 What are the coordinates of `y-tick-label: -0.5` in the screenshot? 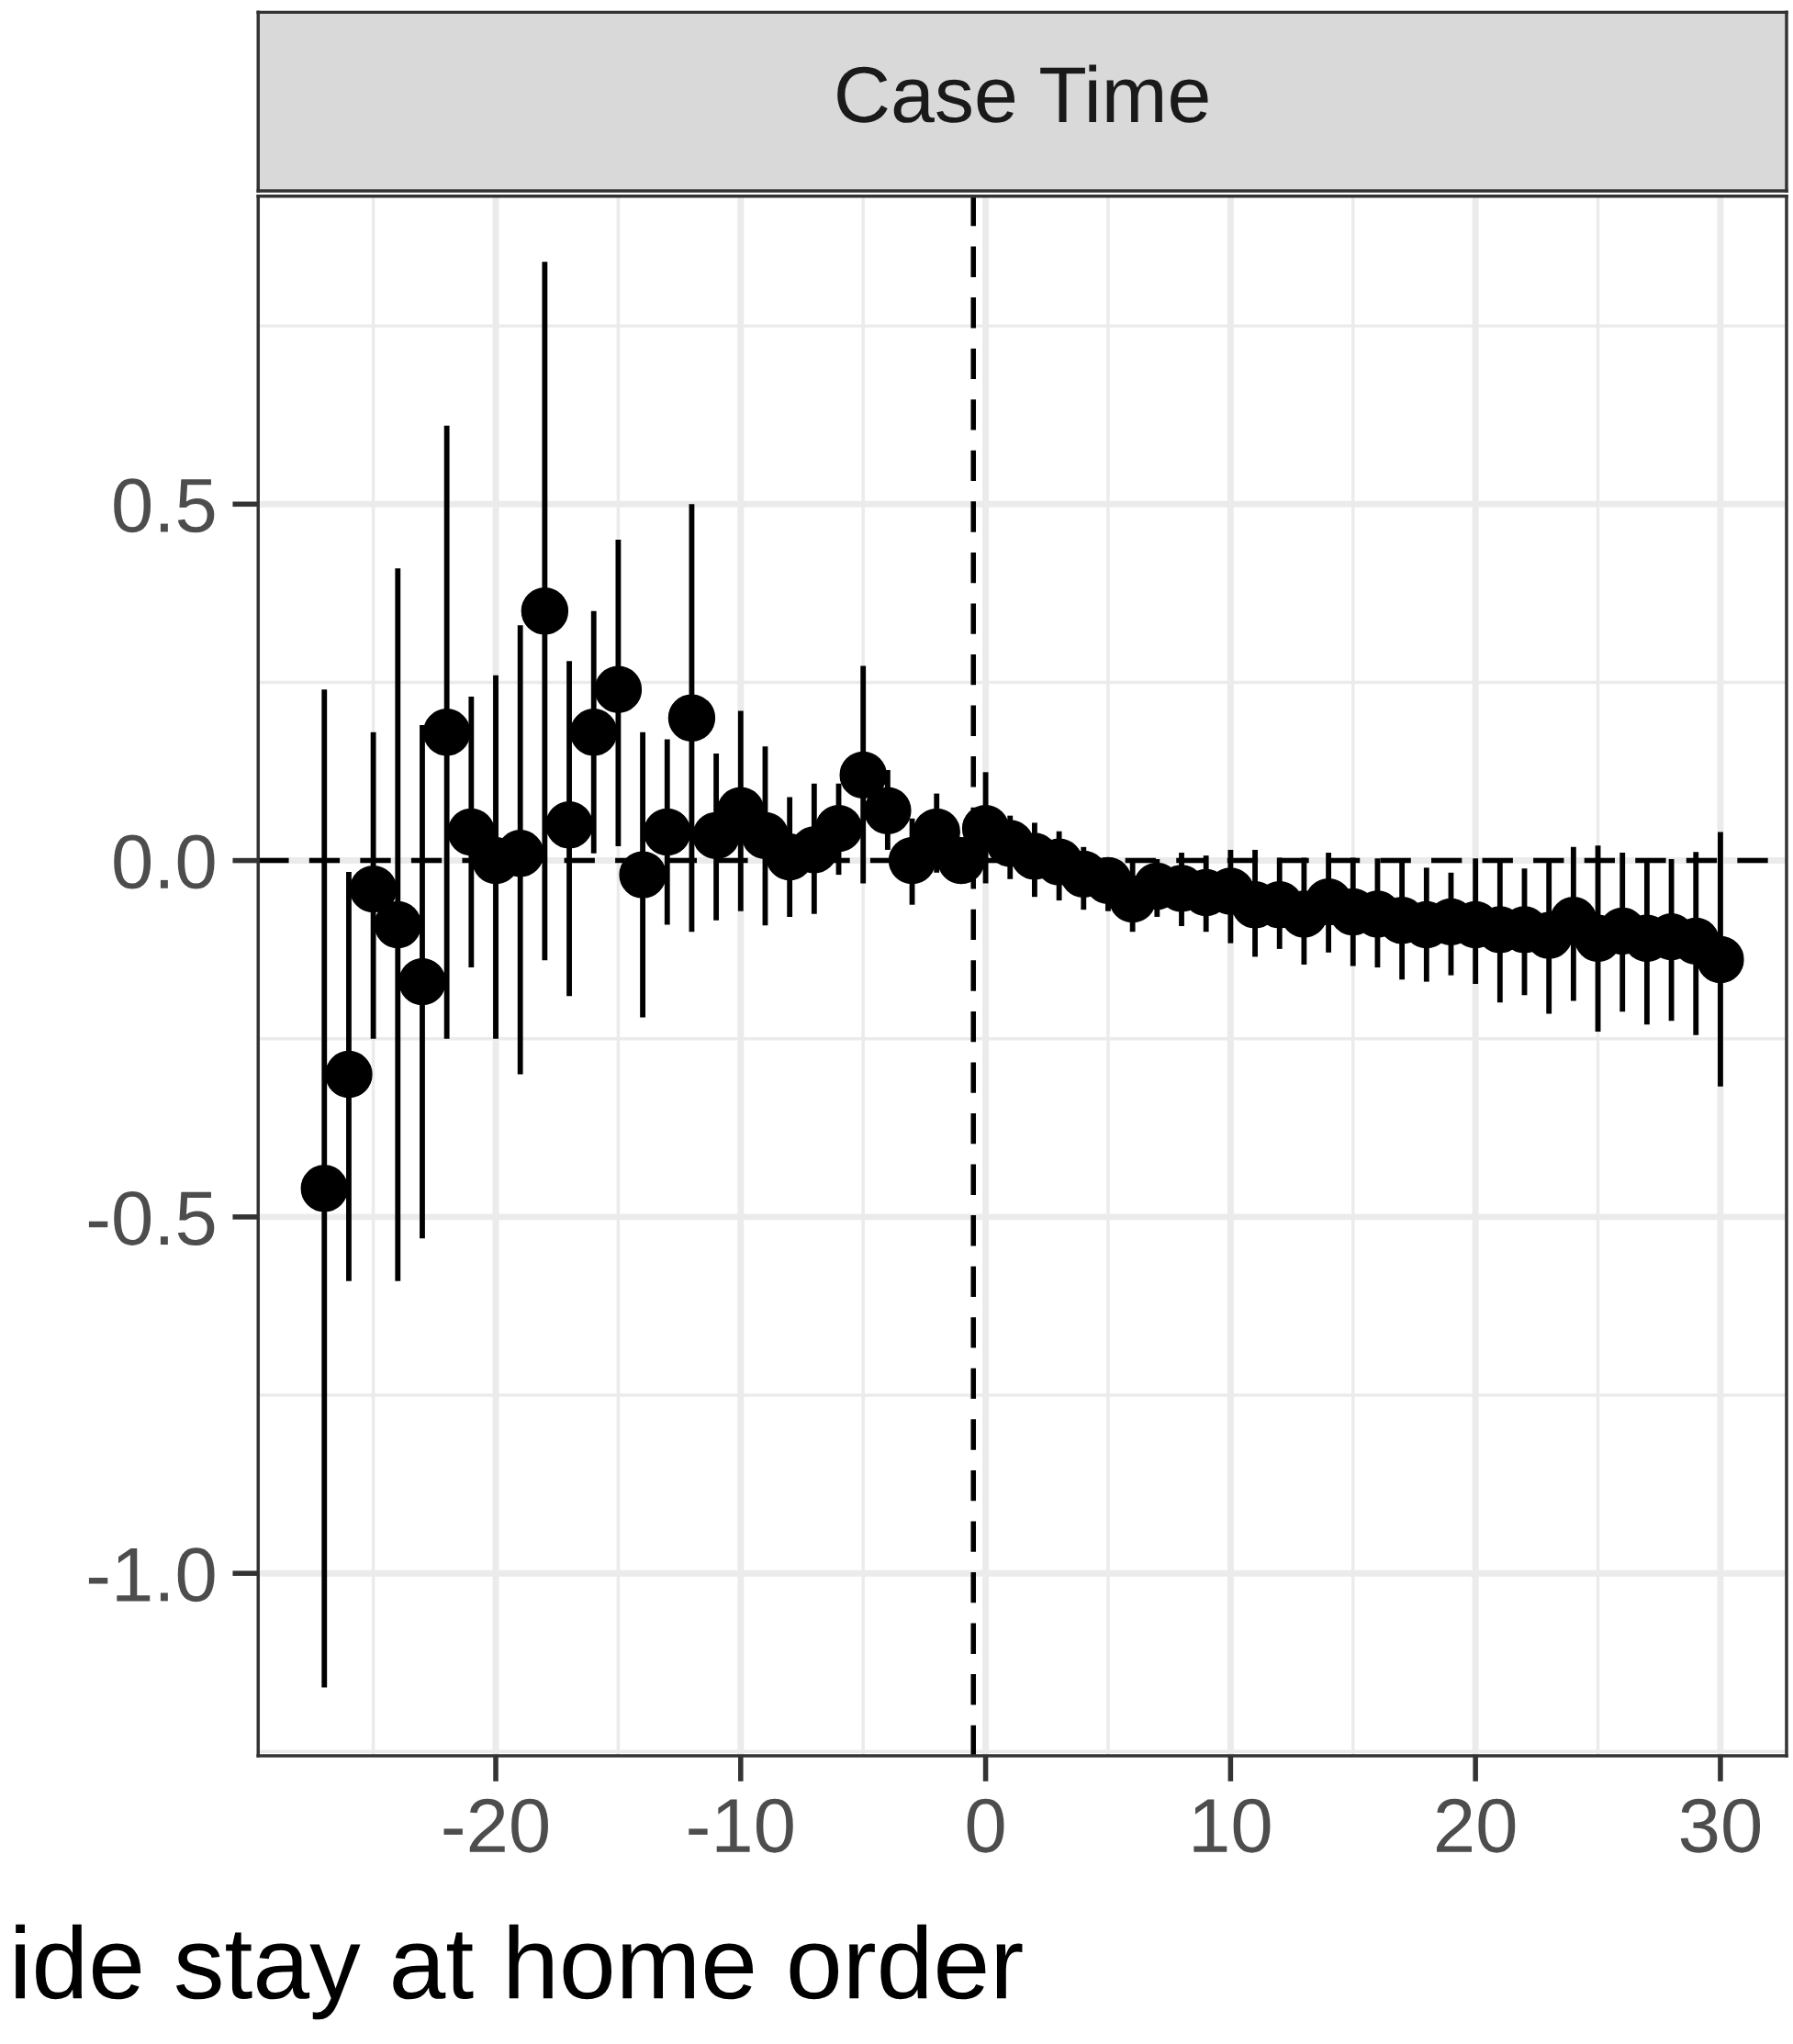 It's located at (151, 1217).